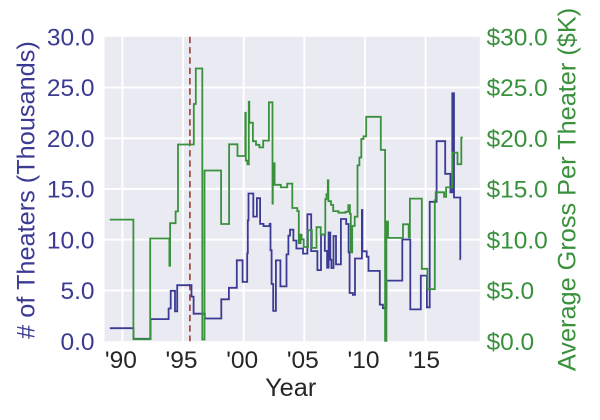  Describe the element at coordinates (511, 291) in the screenshot. I see `svg-text: $5.0` at that location.